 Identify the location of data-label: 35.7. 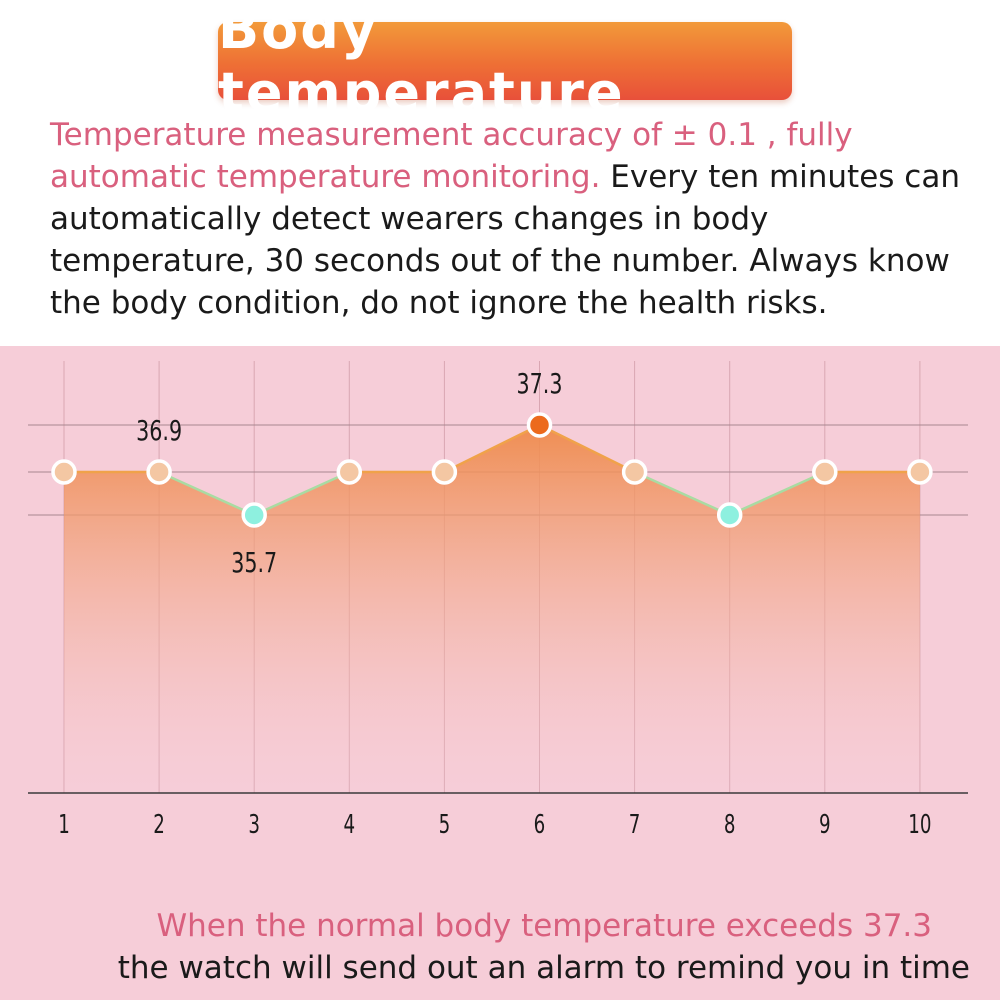
(254, 563).